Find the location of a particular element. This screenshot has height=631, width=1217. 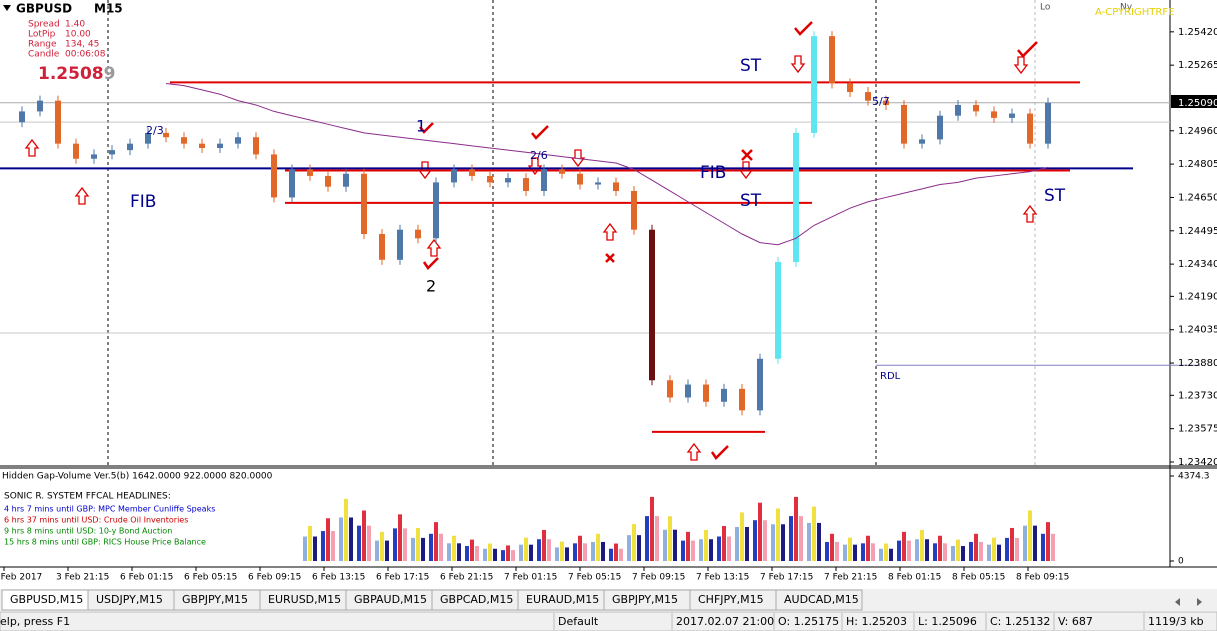

current-price-box is located at coordinates (1194, 101).